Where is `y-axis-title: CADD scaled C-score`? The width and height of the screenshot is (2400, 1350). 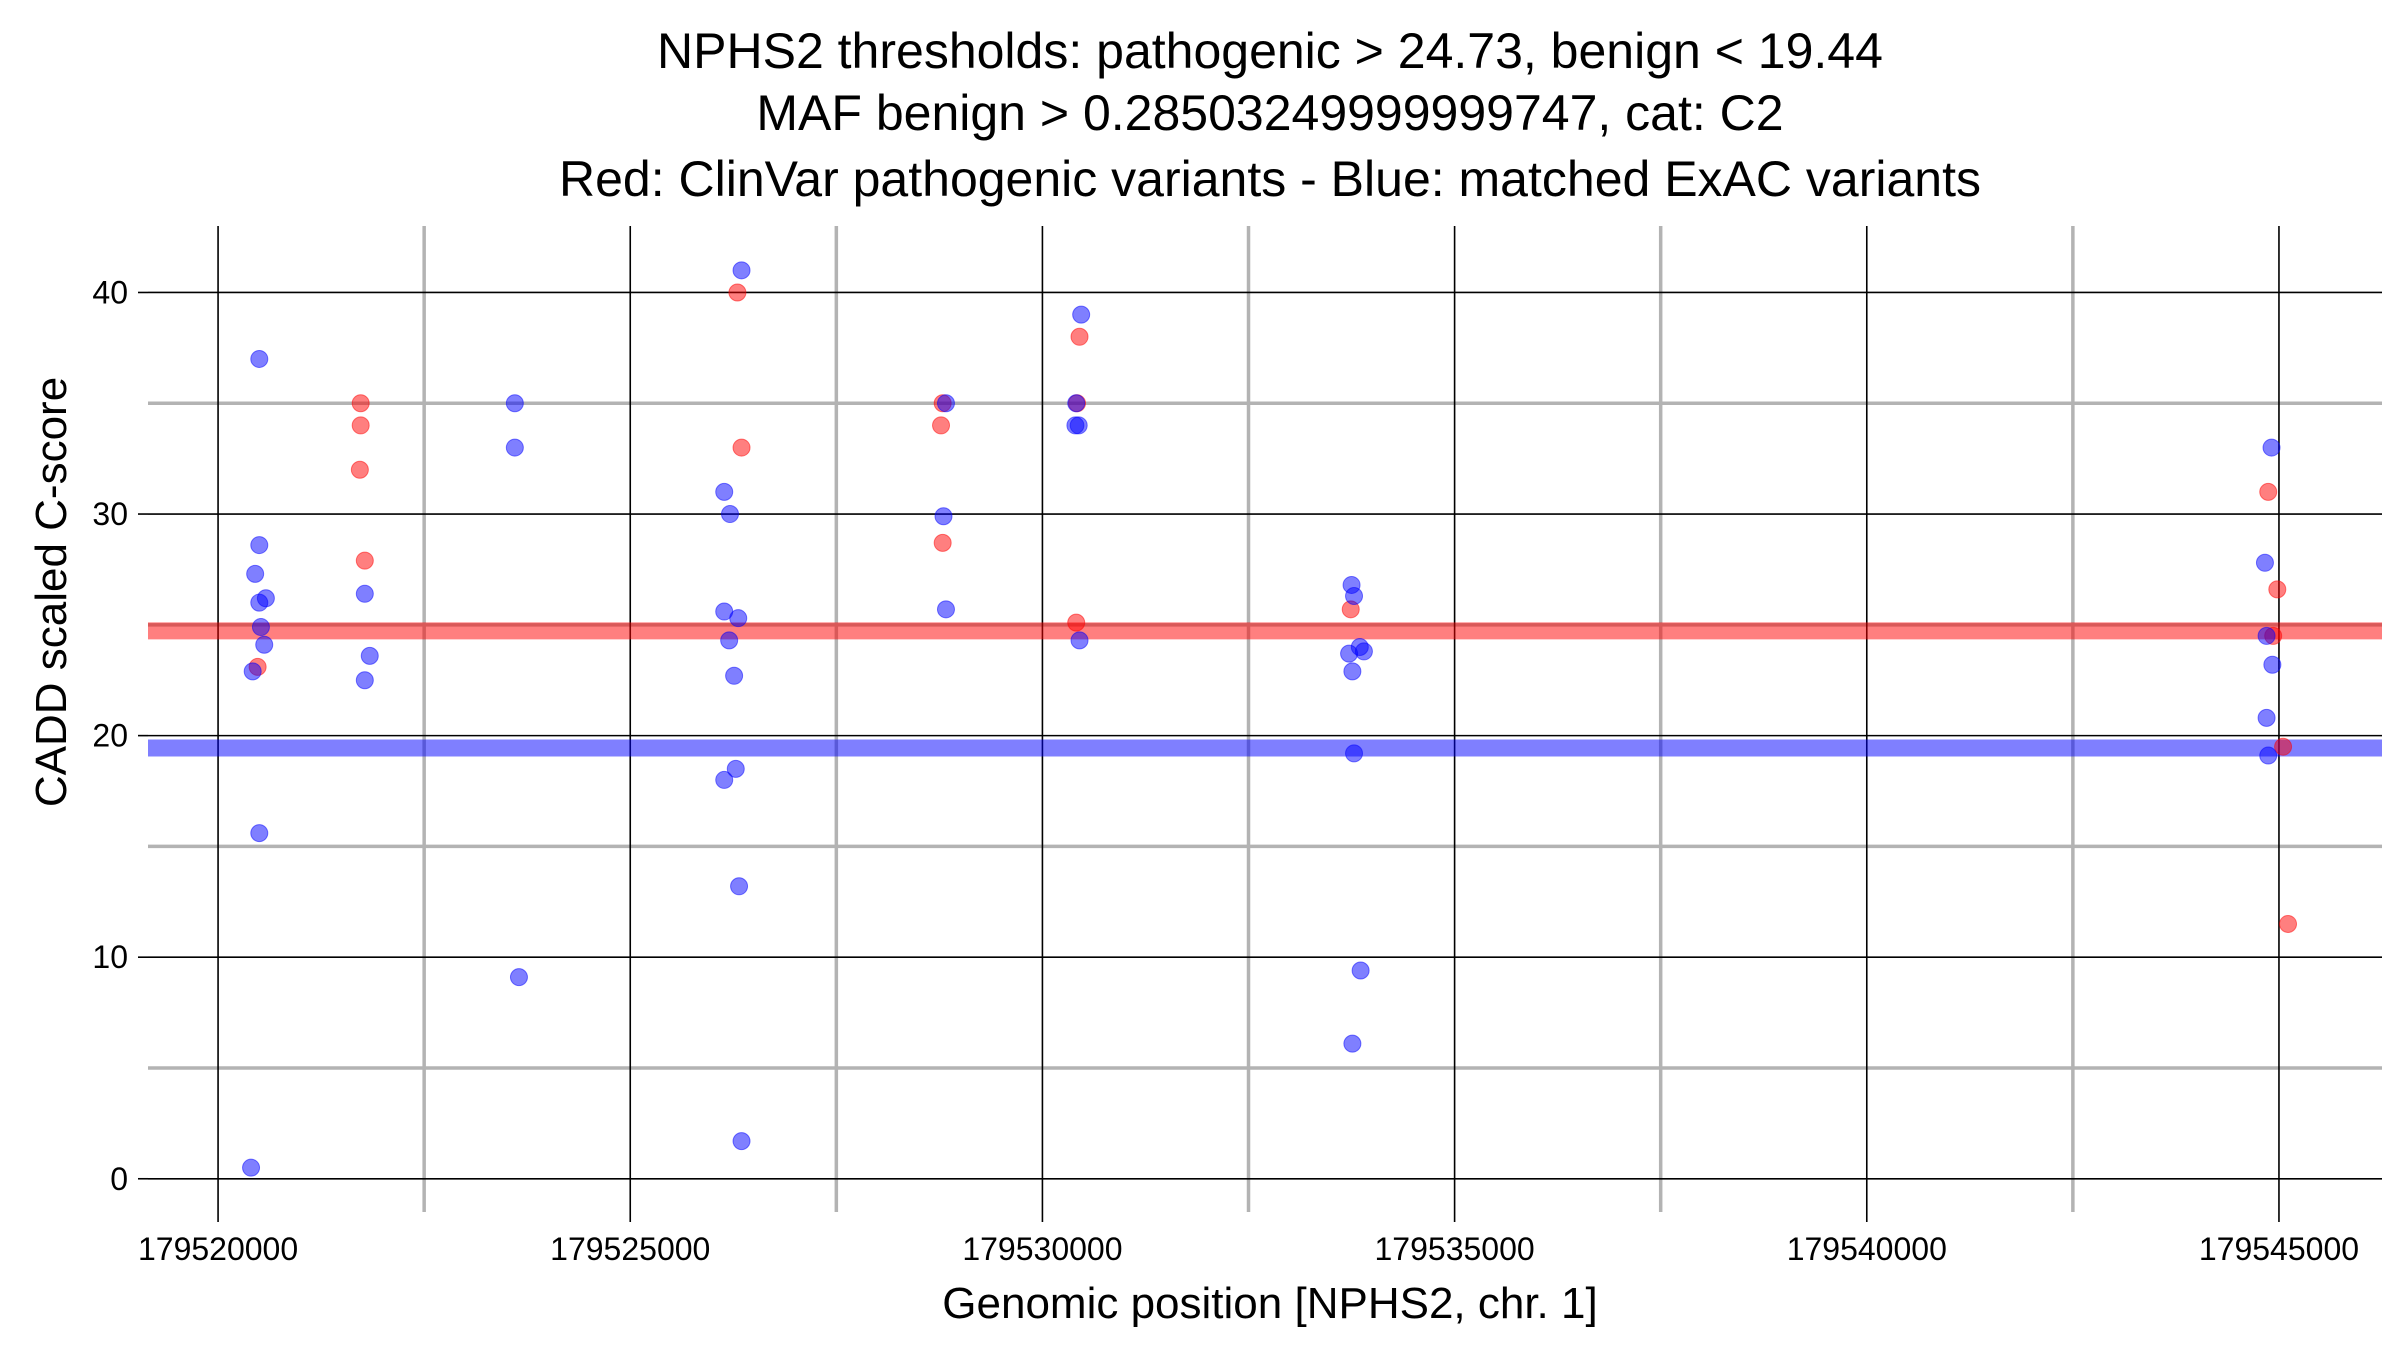
y-axis-title: CADD scaled C-score is located at coordinates (51, 592).